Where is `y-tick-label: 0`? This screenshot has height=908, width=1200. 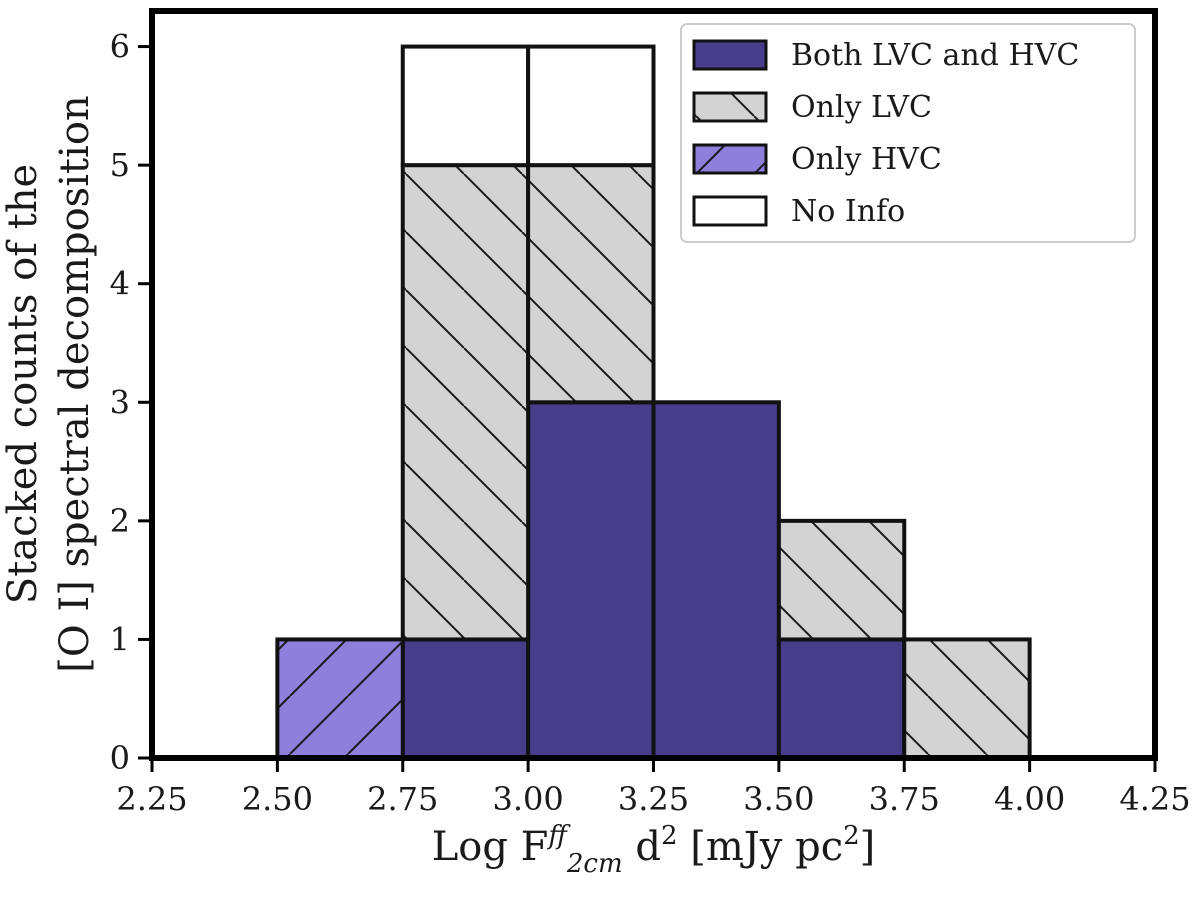 y-tick-label: 0 is located at coordinates (120, 758).